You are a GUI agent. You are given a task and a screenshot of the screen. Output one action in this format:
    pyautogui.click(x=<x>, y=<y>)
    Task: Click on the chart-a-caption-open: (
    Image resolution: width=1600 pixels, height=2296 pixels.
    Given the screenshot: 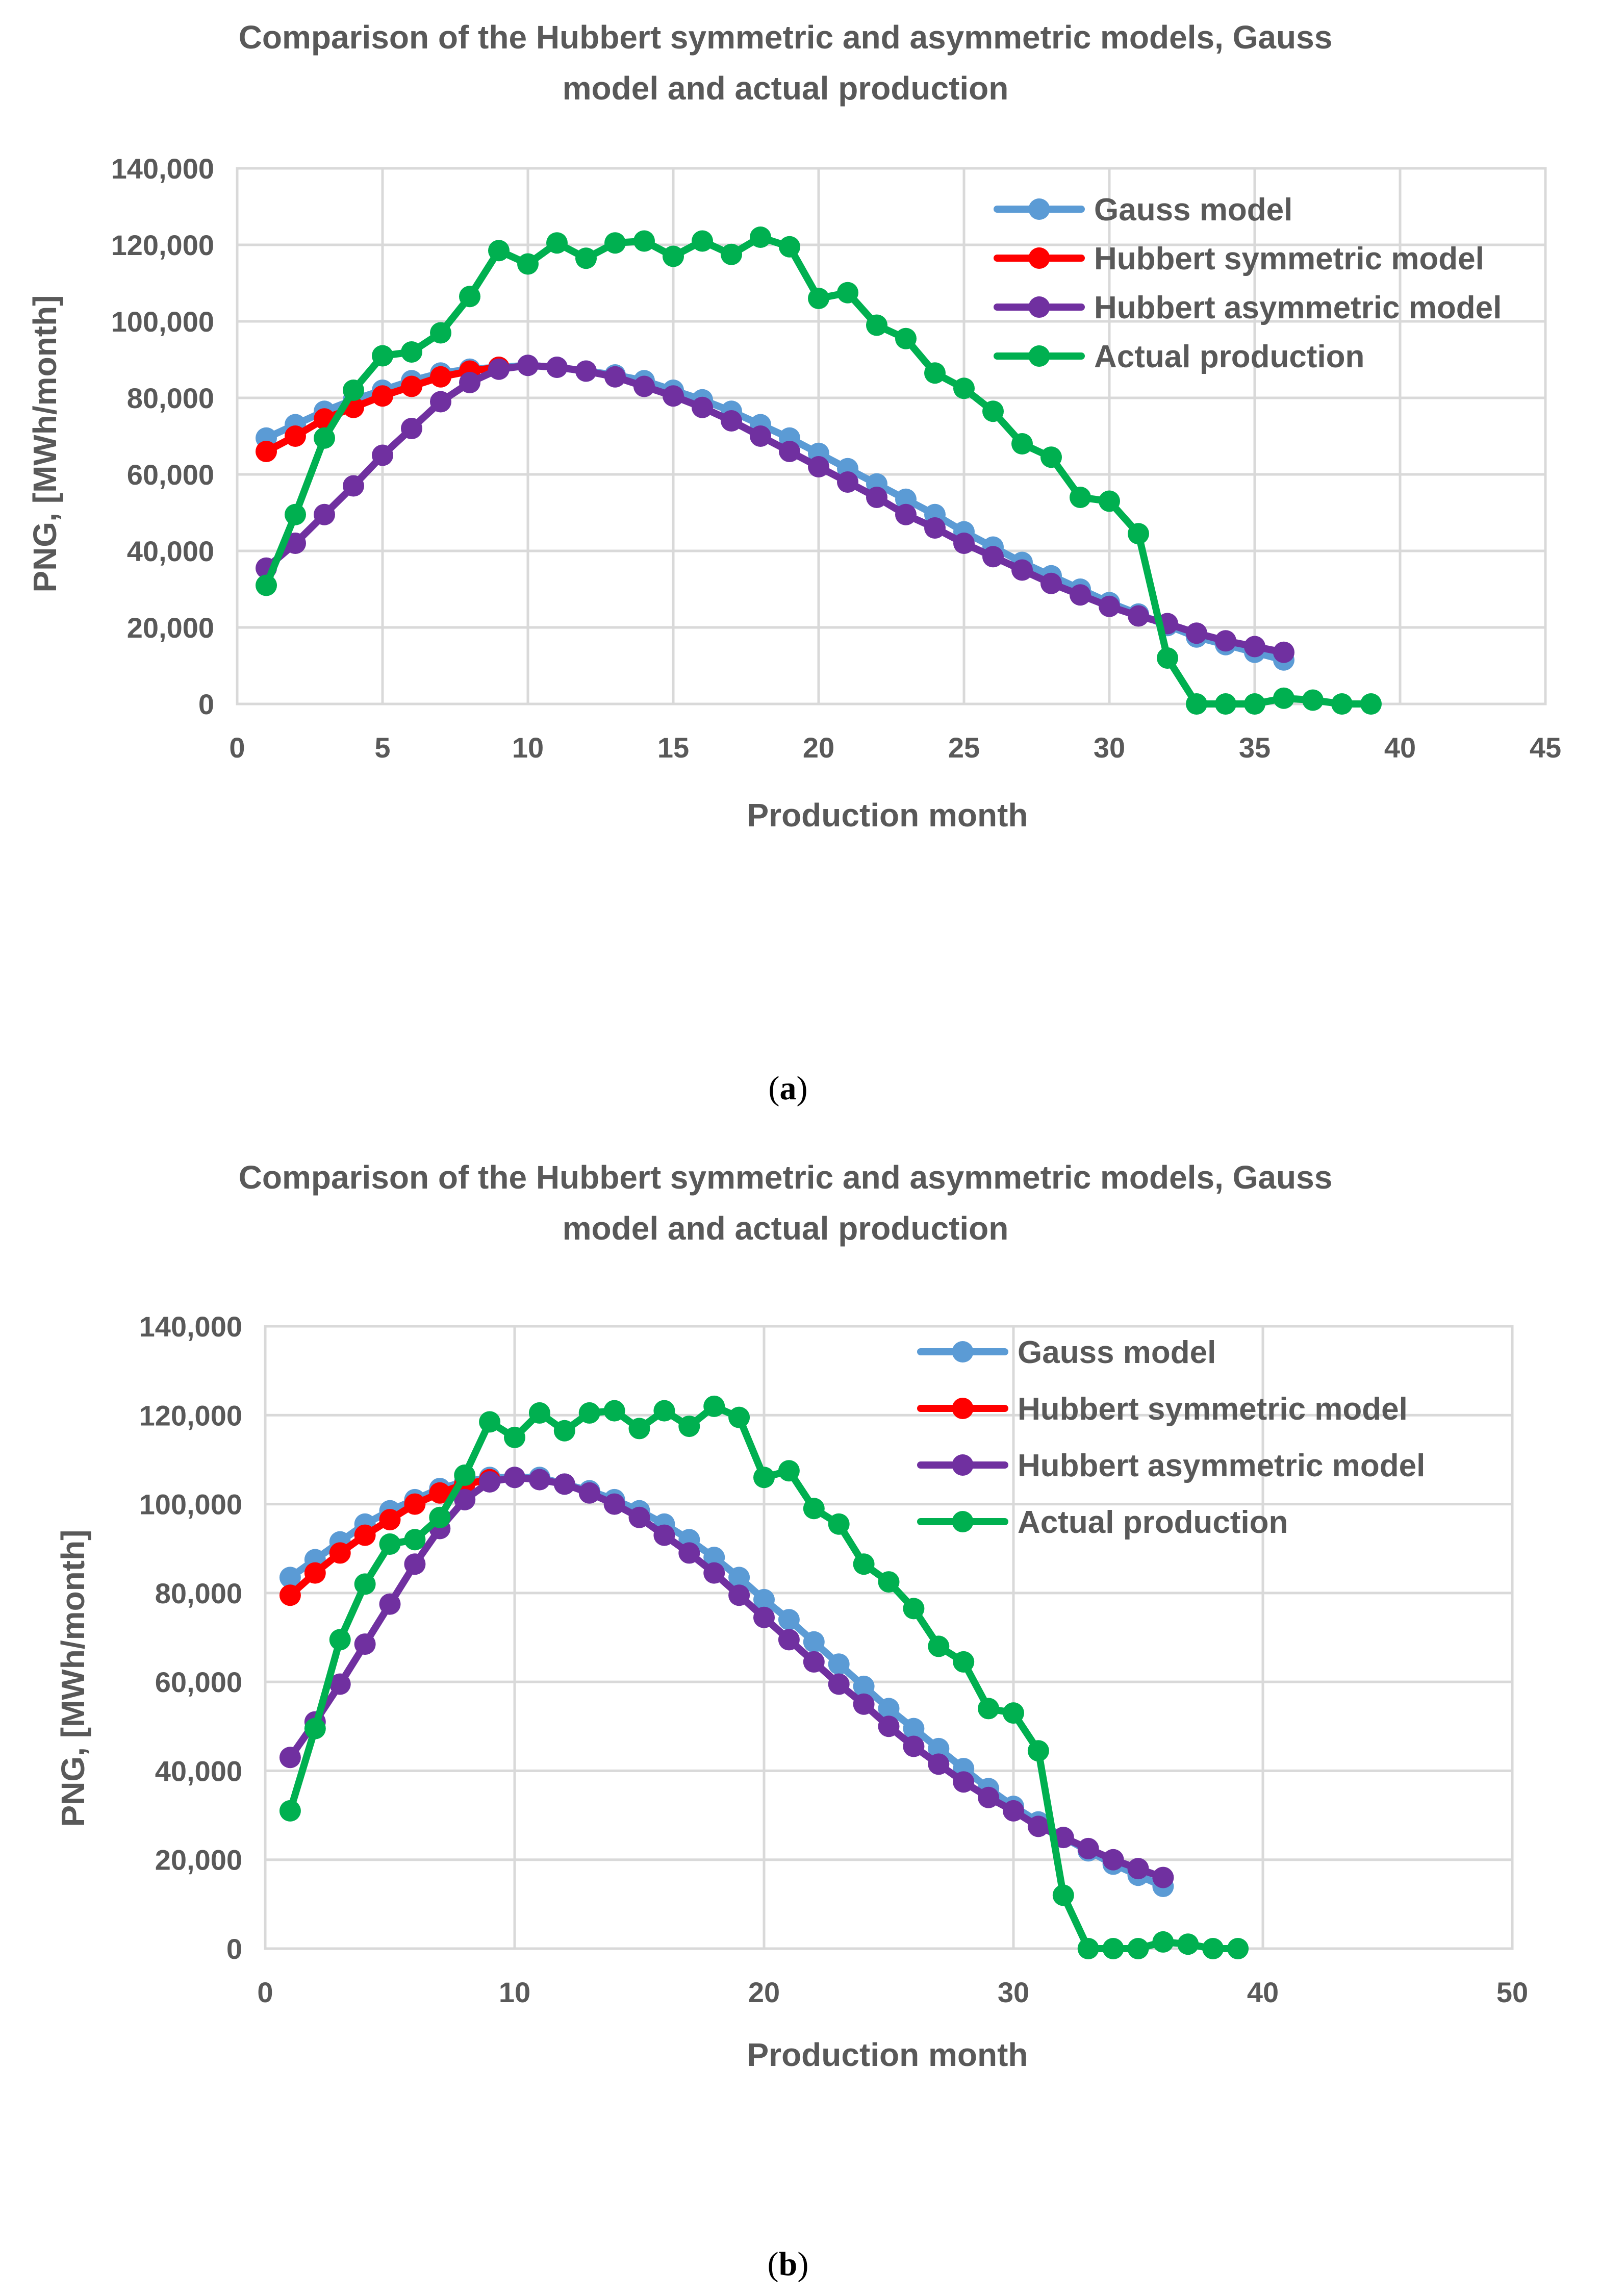 What is the action you would take?
    pyautogui.click(x=775, y=1089)
    